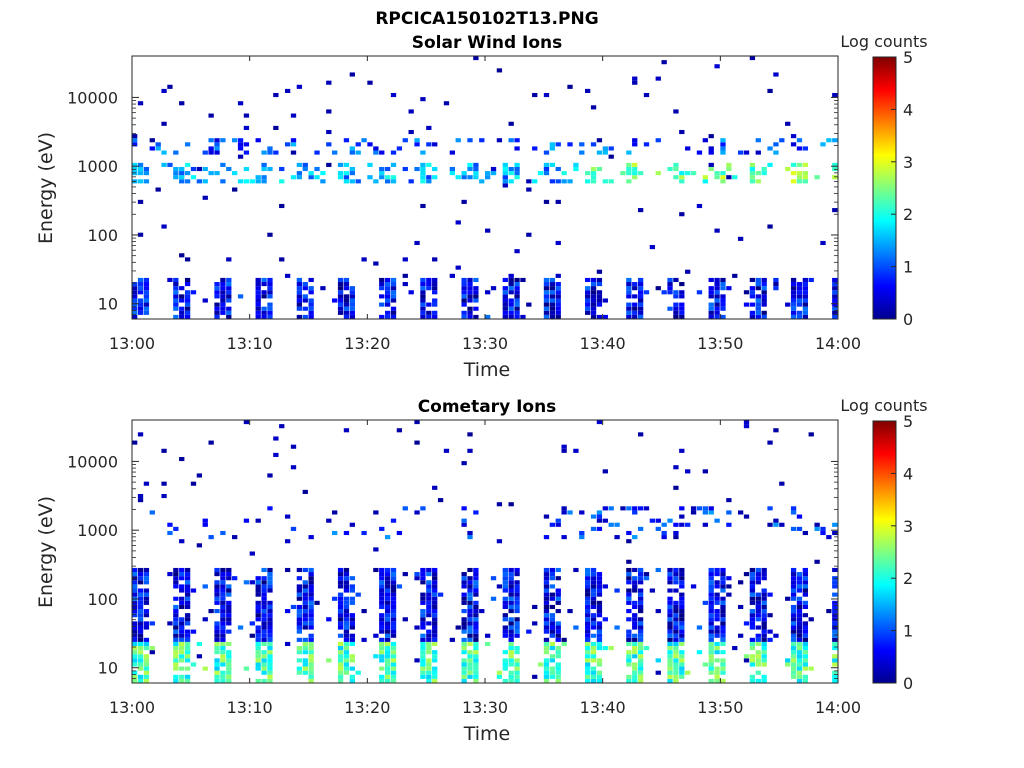  I want to click on panel-title: Solar Wind Ions, so click(487, 43).